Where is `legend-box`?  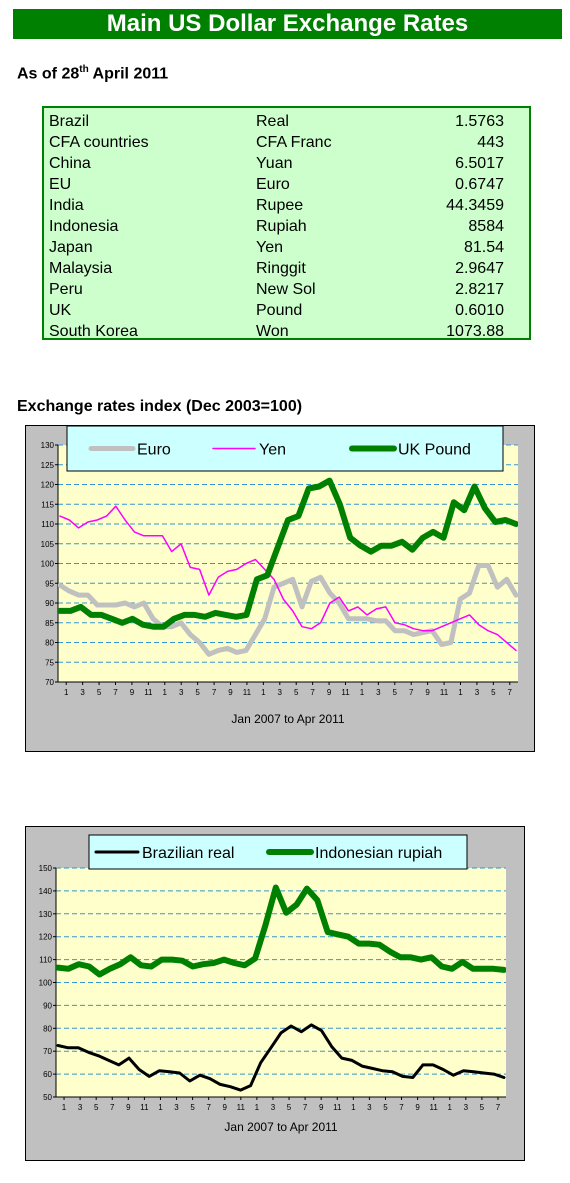 legend-box is located at coordinates (285, 448).